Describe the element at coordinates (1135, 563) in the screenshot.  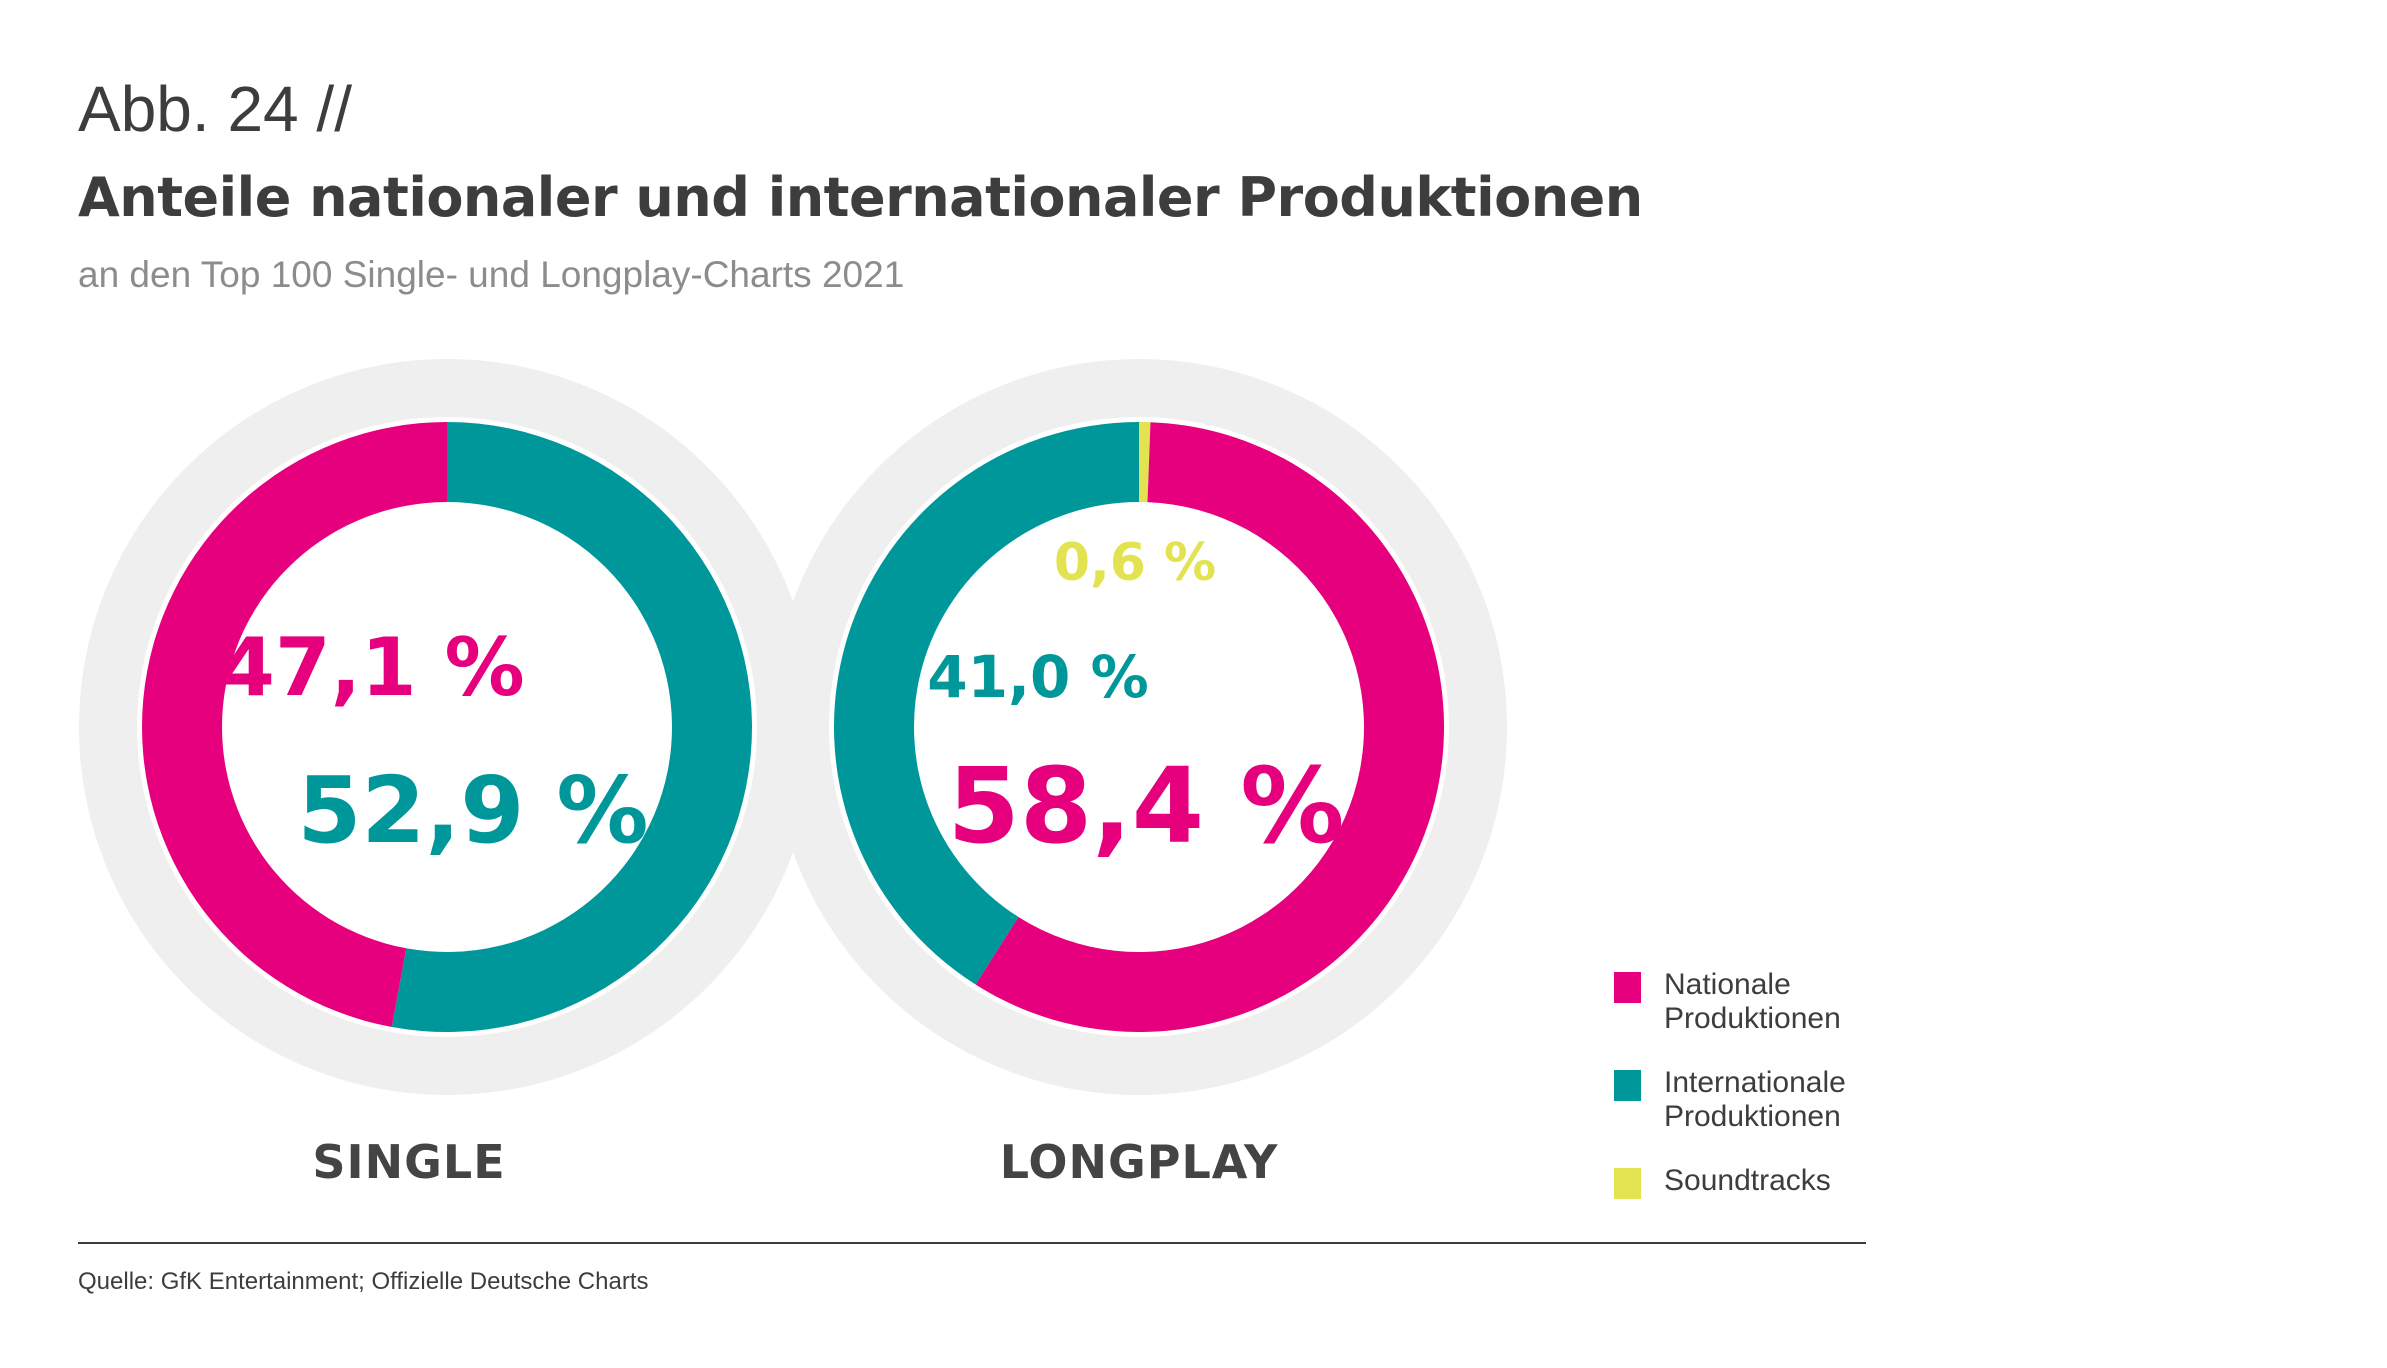
I see `data-label-longplay-soundtracks: 0,6 %` at that location.